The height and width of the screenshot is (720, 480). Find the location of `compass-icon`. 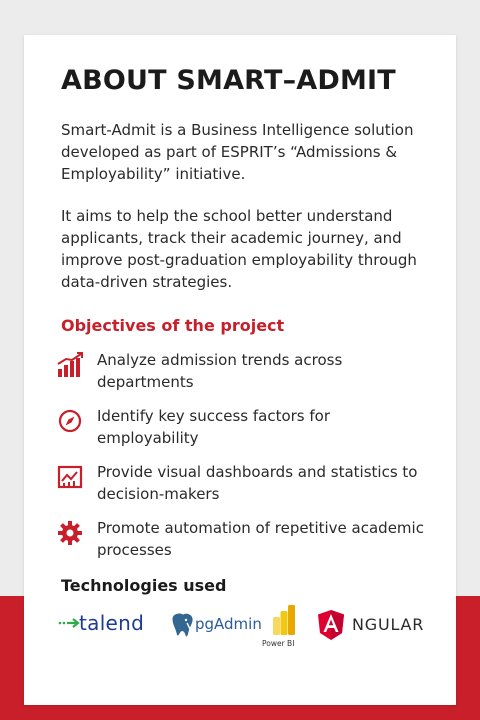

compass-icon is located at coordinates (70, 421).